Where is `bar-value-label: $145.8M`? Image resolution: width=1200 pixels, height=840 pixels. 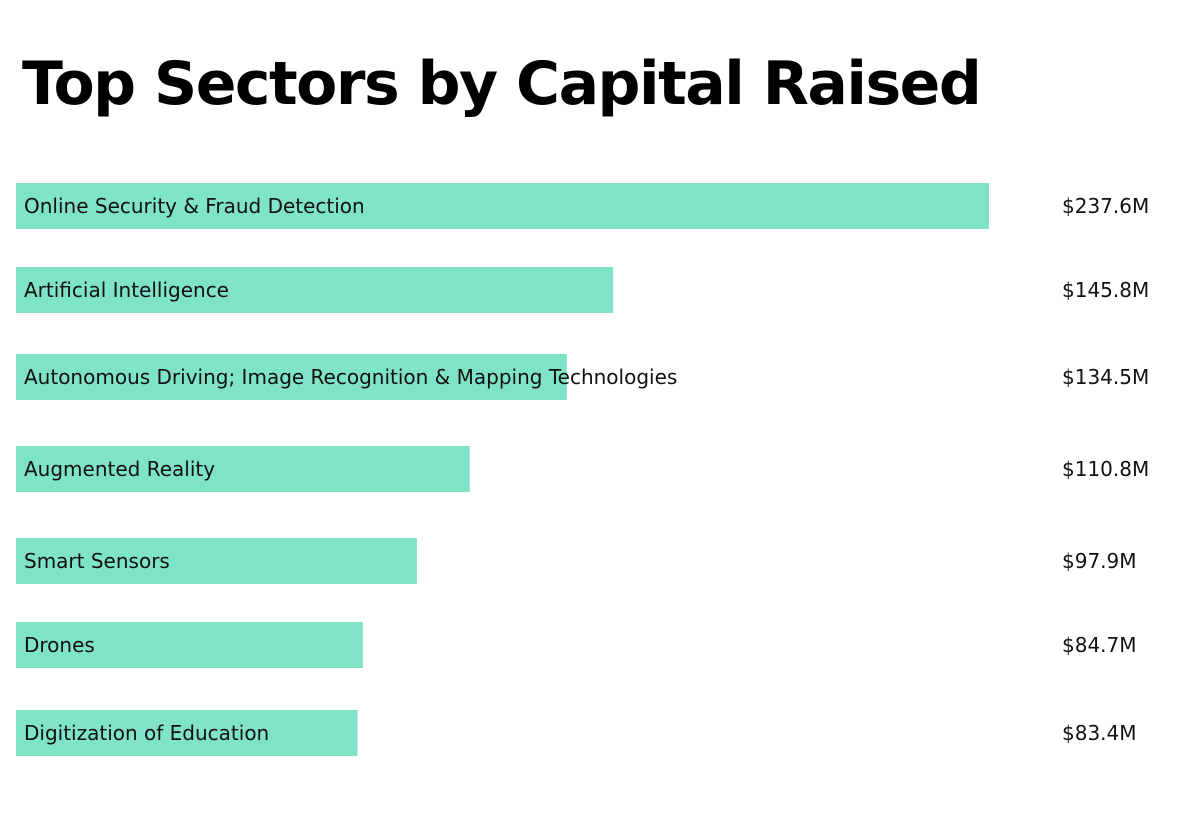
bar-value-label: $145.8M is located at coordinates (1105, 290).